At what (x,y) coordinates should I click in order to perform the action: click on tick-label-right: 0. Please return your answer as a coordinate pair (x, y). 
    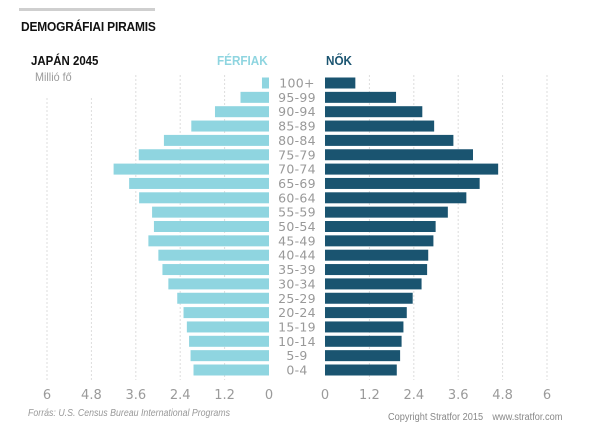
    Looking at the image, I should click on (325, 395).